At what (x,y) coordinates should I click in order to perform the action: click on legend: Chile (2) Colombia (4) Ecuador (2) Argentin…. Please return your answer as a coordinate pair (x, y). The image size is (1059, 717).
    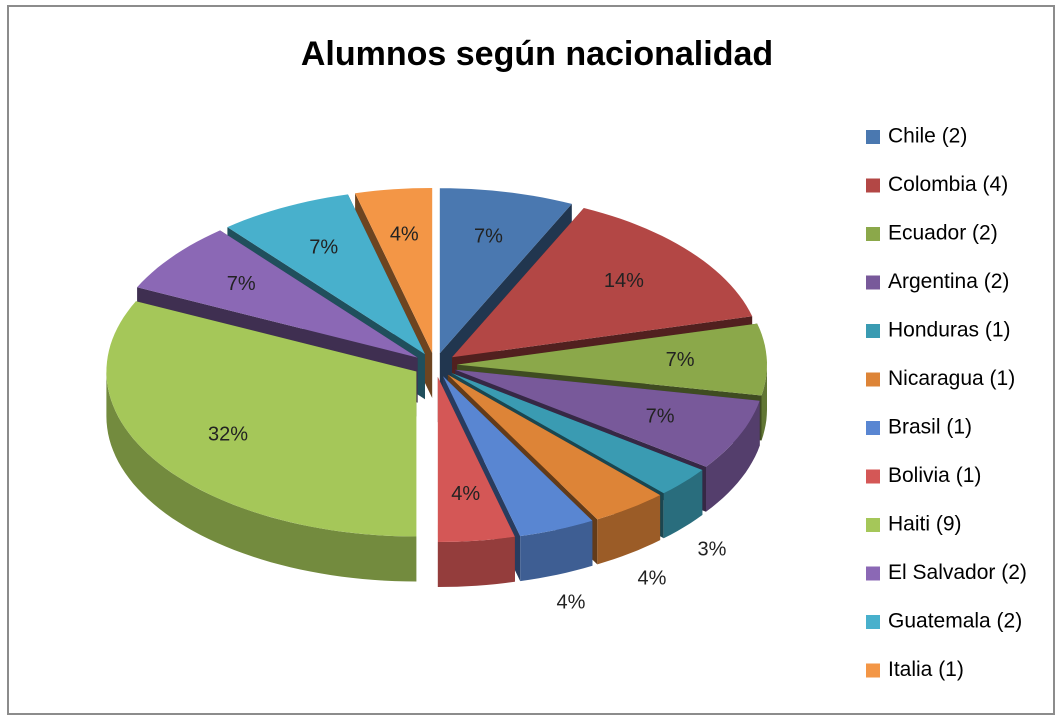
    Looking at the image, I should click on (946, 403).